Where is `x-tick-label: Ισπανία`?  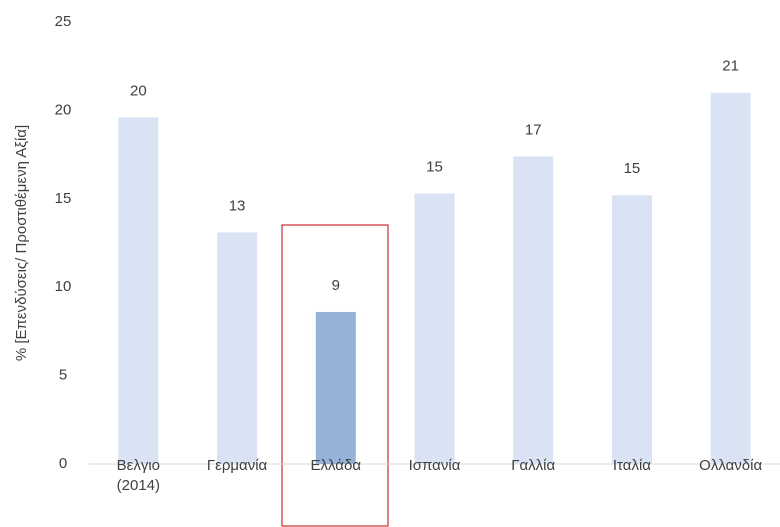 x-tick-label: Ισπανία is located at coordinates (434, 465).